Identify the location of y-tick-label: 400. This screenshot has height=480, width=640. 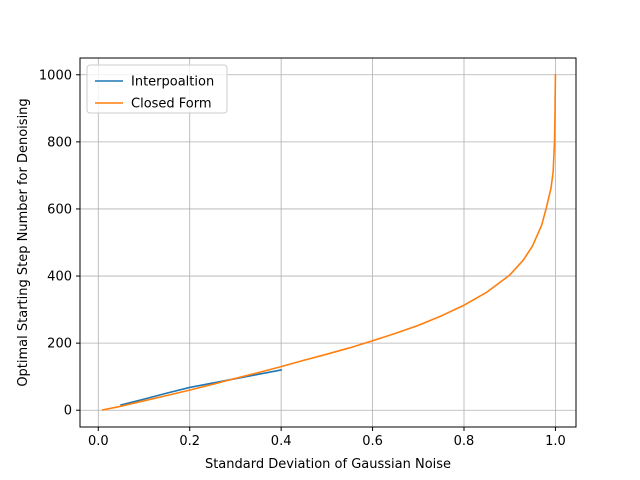
(59, 277).